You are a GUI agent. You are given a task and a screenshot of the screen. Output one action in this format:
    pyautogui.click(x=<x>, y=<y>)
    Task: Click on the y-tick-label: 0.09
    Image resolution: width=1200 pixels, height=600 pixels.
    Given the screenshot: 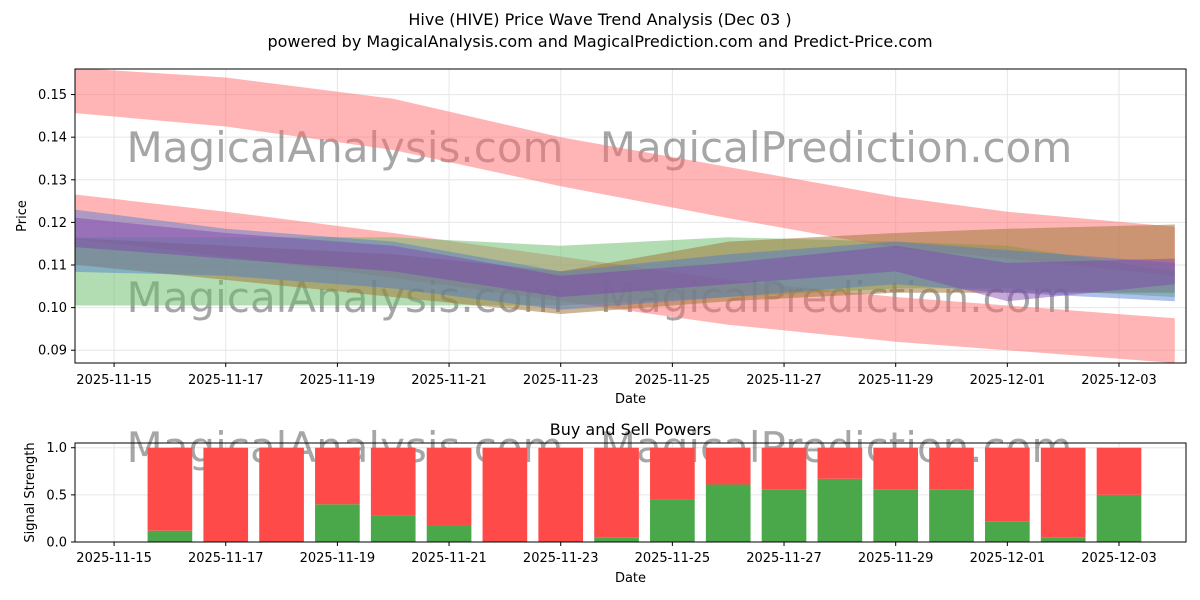 What is the action you would take?
    pyautogui.click(x=52, y=351)
    